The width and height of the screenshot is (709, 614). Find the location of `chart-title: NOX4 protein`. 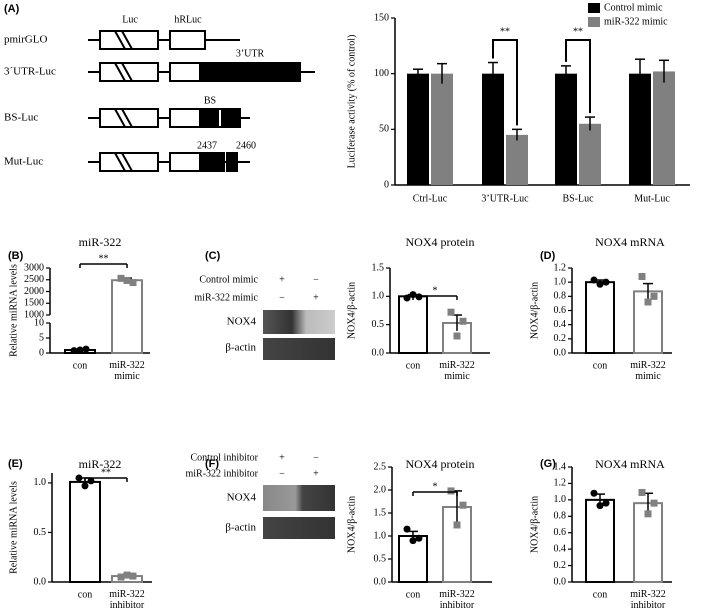

chart-title: NOX4 protein is located at coordinates (440, 242).